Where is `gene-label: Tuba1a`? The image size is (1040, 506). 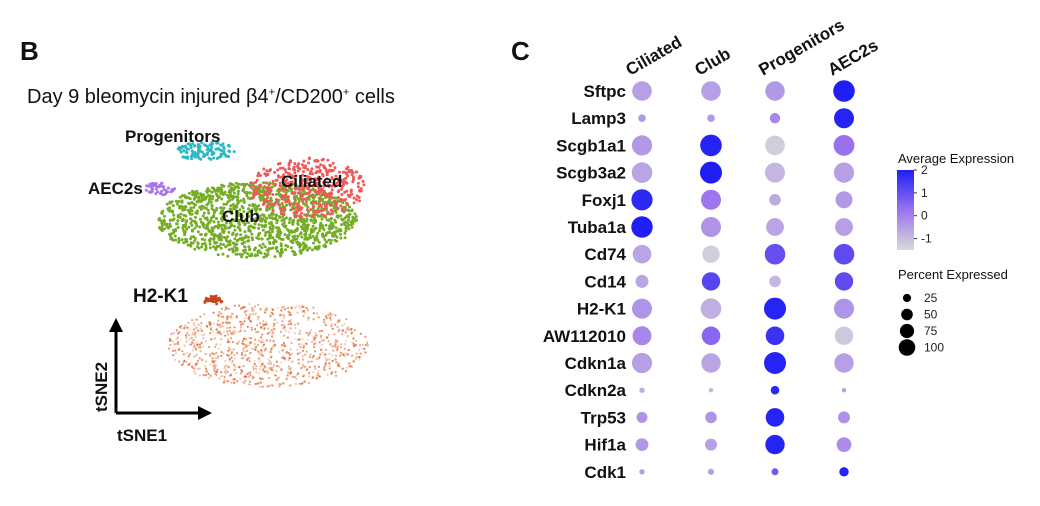 gene-label: Tuba1a is located at coordinates (597, 227).